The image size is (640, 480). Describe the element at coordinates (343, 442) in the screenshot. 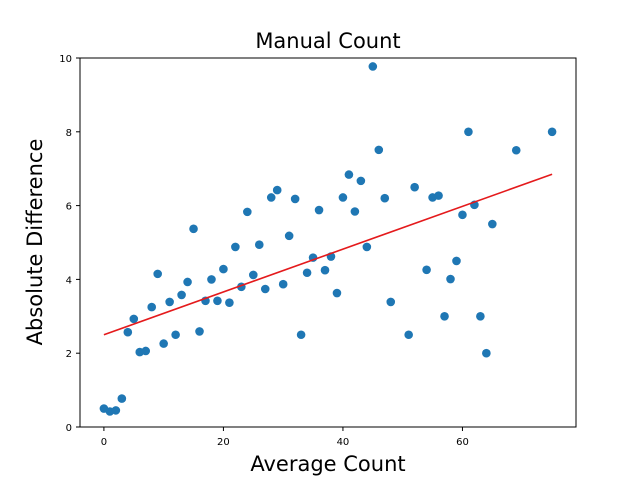

I see `x-tick-label: 40` at that location.